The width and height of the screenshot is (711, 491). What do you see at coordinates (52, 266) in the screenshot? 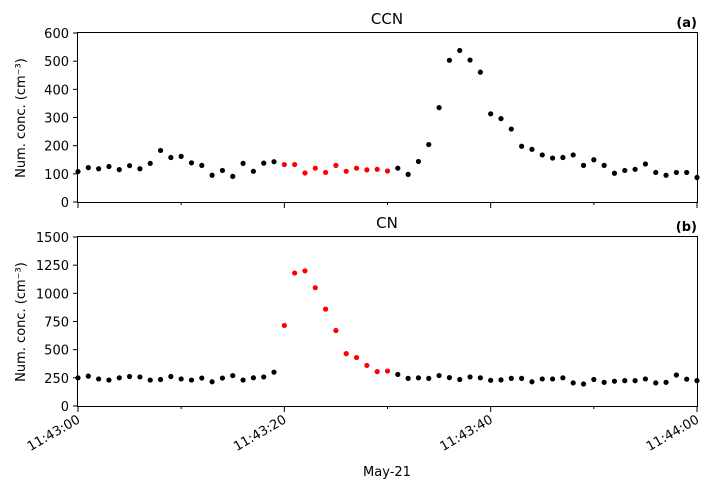
I see `y-tick-label: 1250` at bounding box center [52, 266].